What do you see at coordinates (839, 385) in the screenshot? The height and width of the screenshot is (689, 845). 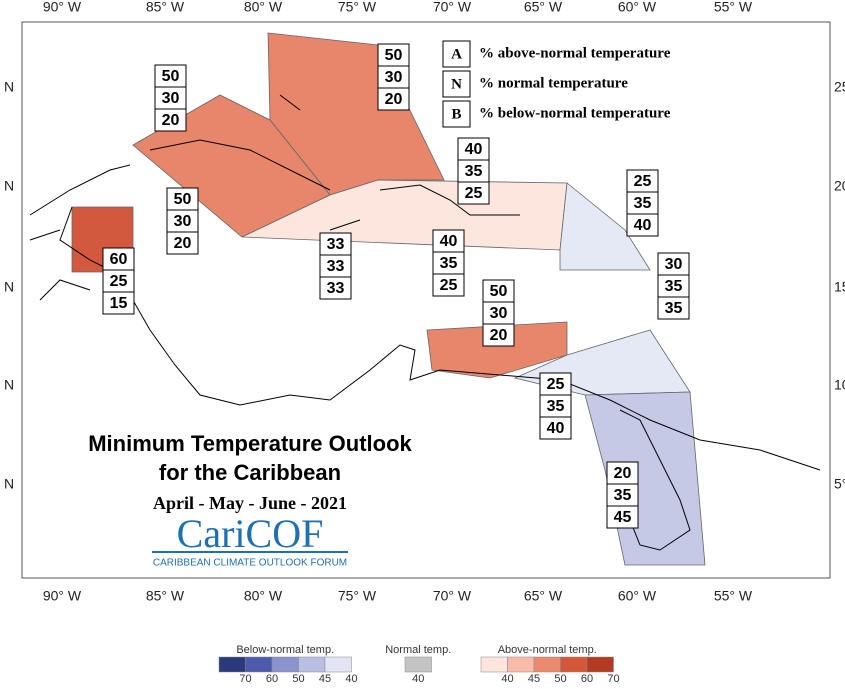 I see `lat-label: 10` at bounding box center [839, 385].